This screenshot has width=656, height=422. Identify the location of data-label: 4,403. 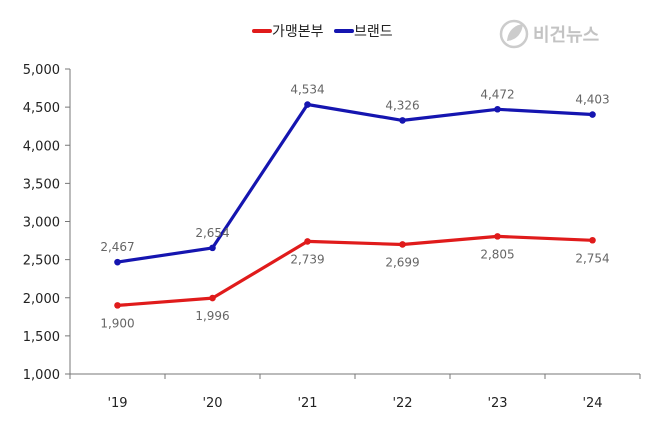
(592, 100).